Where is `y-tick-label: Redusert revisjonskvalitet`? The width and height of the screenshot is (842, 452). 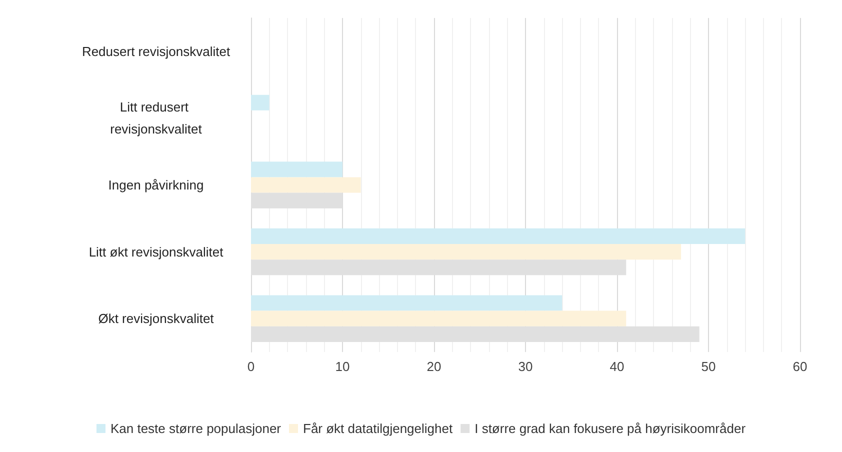
y-tick-label: Redusert revisjonskvalitet is located at coordinates (156, 51).